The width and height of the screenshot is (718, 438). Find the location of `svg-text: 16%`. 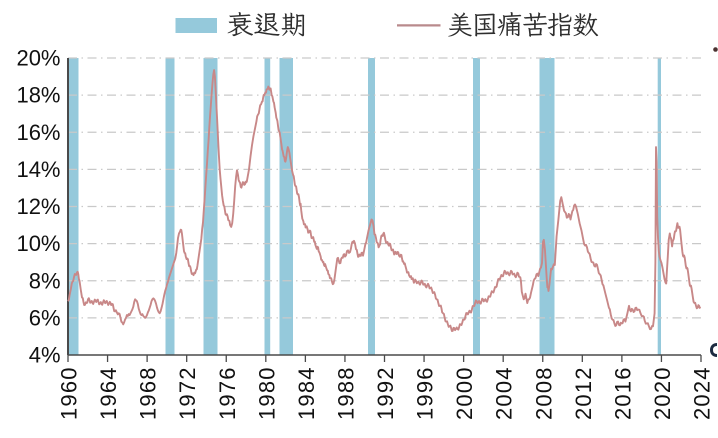

svg-text: 16% is located at coordinates (38, 132).